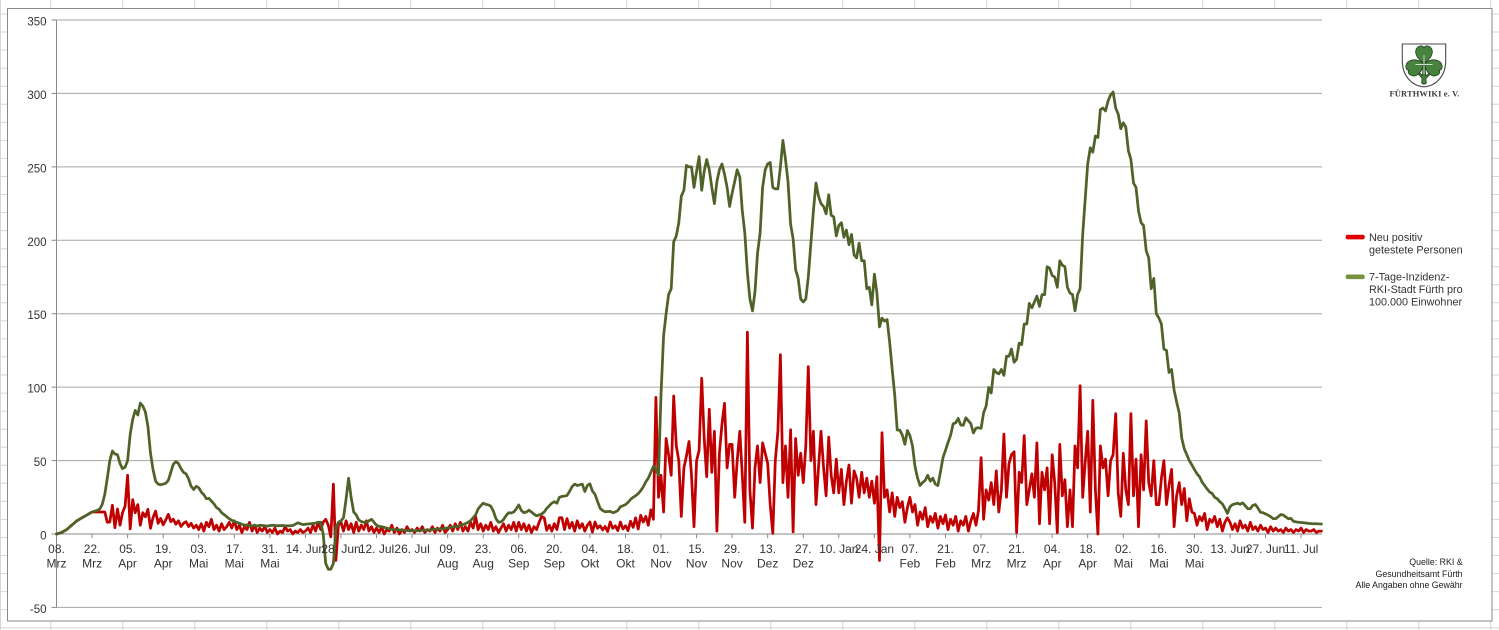  I want to click on svg-text: 26. Jul, so click(411, 549).